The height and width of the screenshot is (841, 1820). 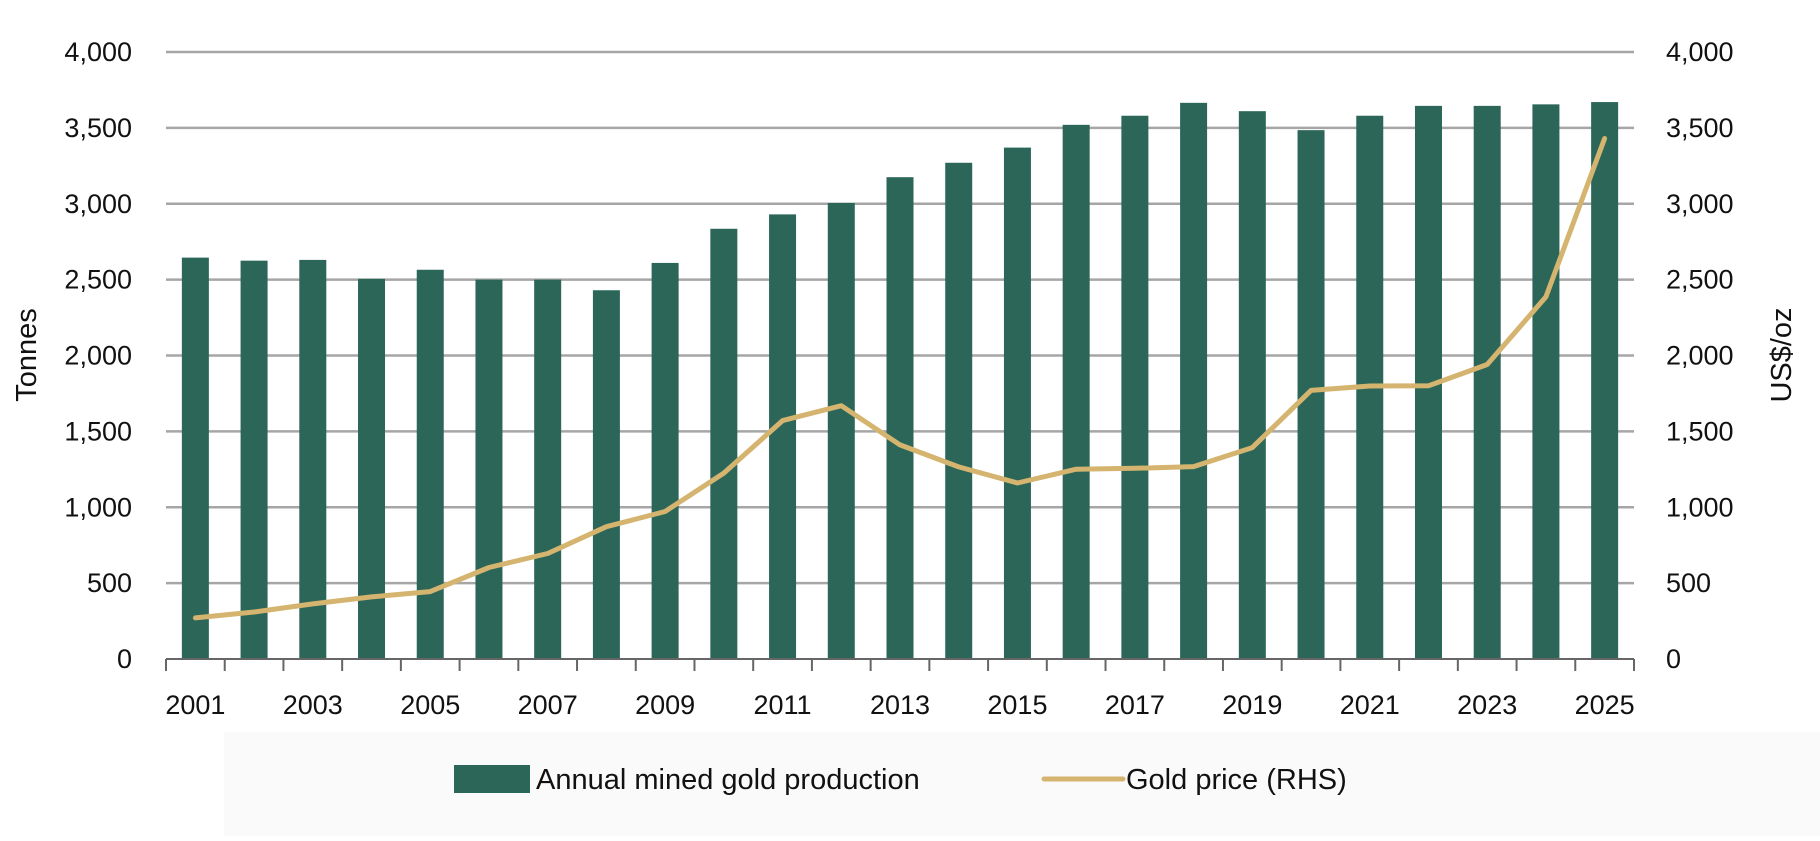 What do you see at coordinates (1135, 387) in the screenshot?
I see `bar-2017` at bounding box center [1135, 387].